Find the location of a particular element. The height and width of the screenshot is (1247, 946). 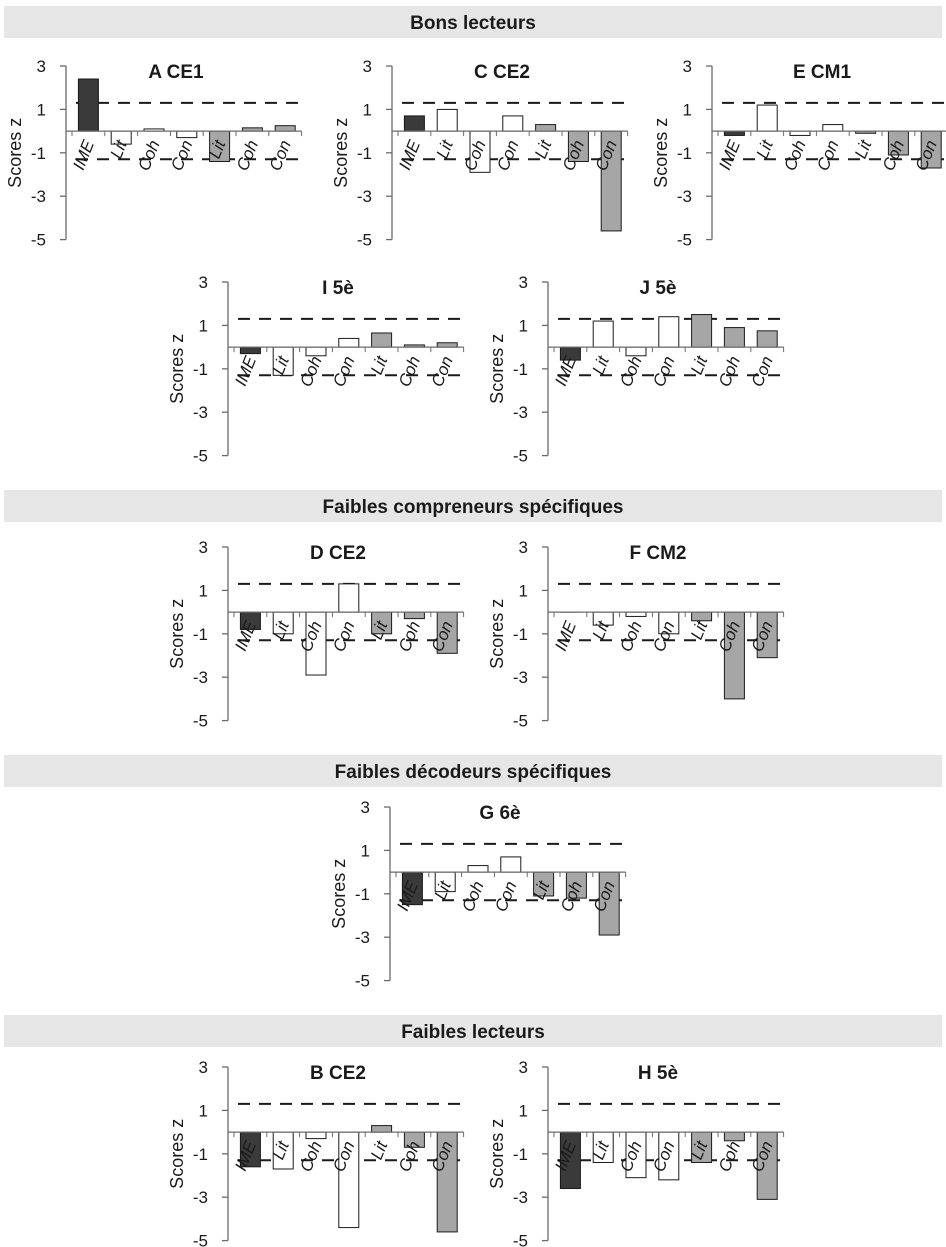

section-header: Faibles lecteurs is located at coordinates (473, 1031).